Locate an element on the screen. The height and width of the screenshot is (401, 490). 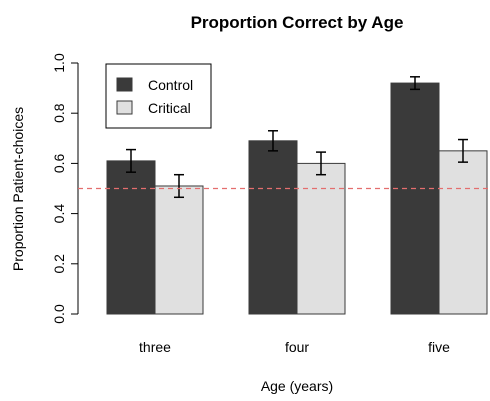
legend: Control Critical is located at coordinates (158, 96).